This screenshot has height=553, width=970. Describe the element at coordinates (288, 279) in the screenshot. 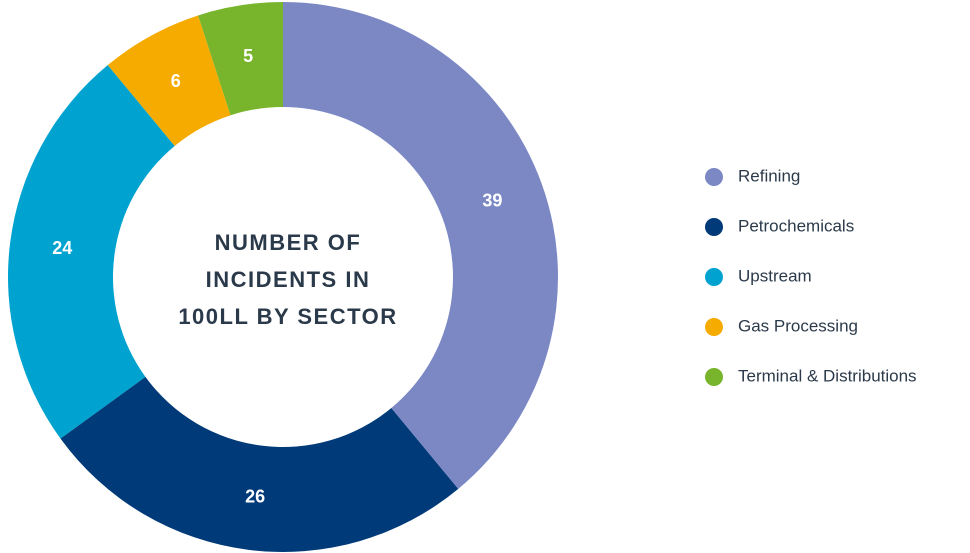

I see `chart-title: INCIDENTS IN` at that location.